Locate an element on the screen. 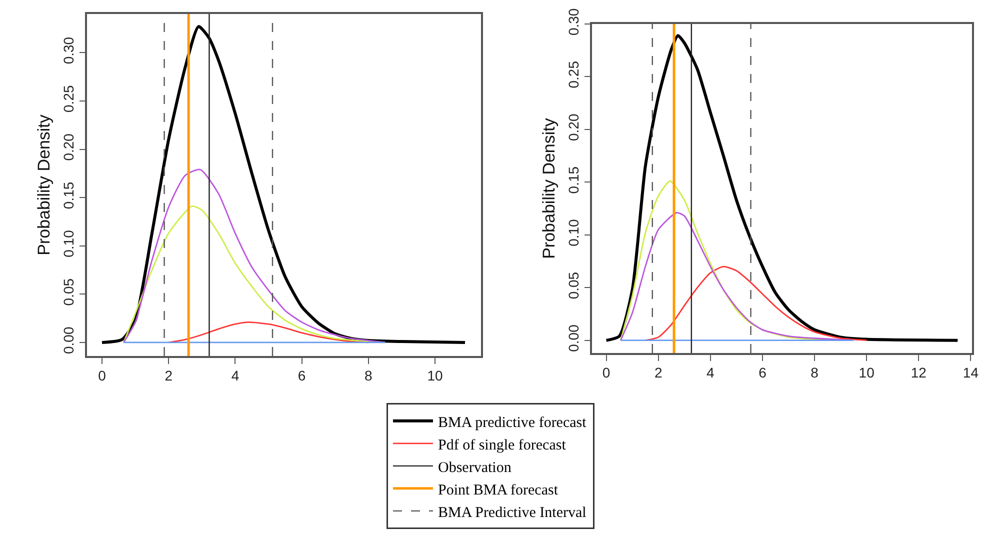 The height and width of the screenshot is (534, 981). legend-label: BMA Predictive Interval is located at coordinates (512, 512).